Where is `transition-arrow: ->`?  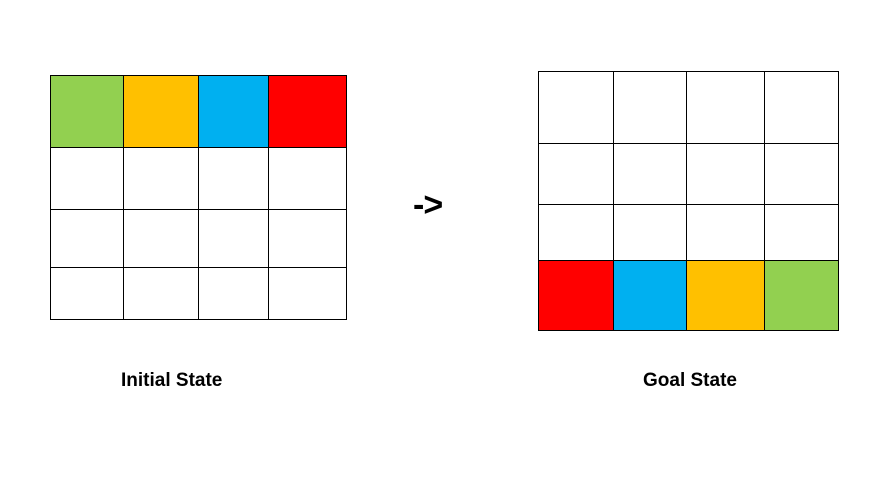
transition-arrow: -> is located at coordinates (428, 205).